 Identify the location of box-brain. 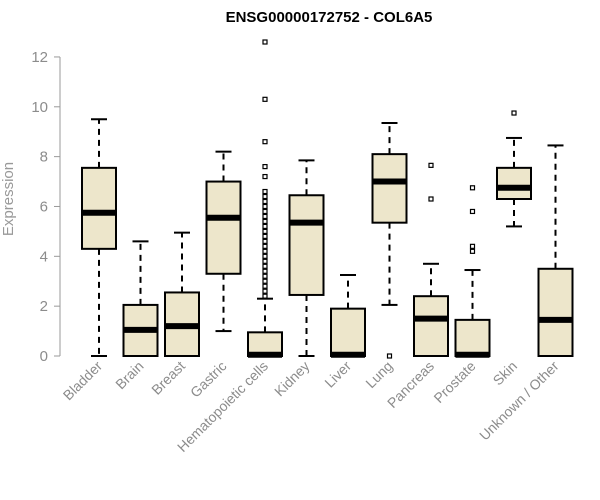
(140, 298).